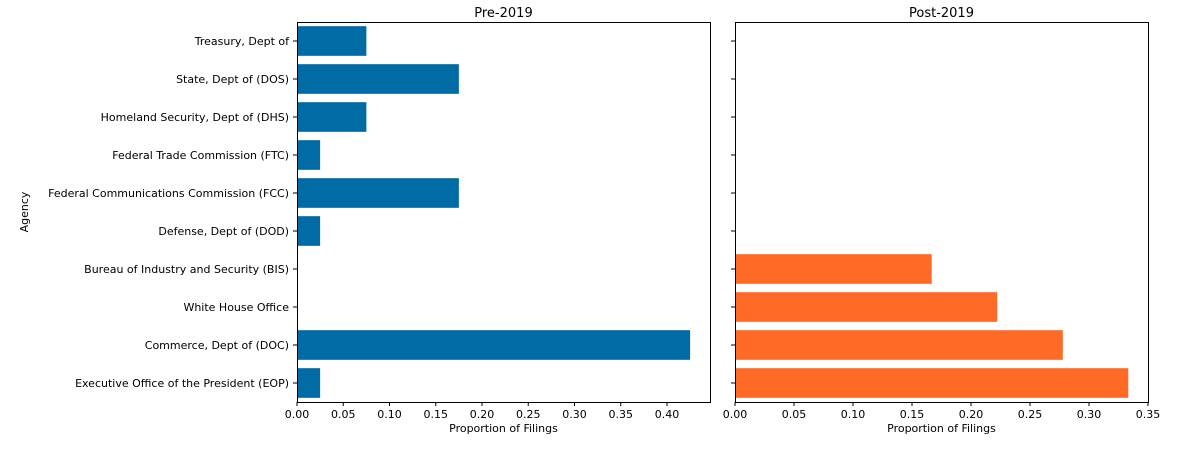  I want to click on x-tick-label-1-6: 0.30, so click(1089, 414).